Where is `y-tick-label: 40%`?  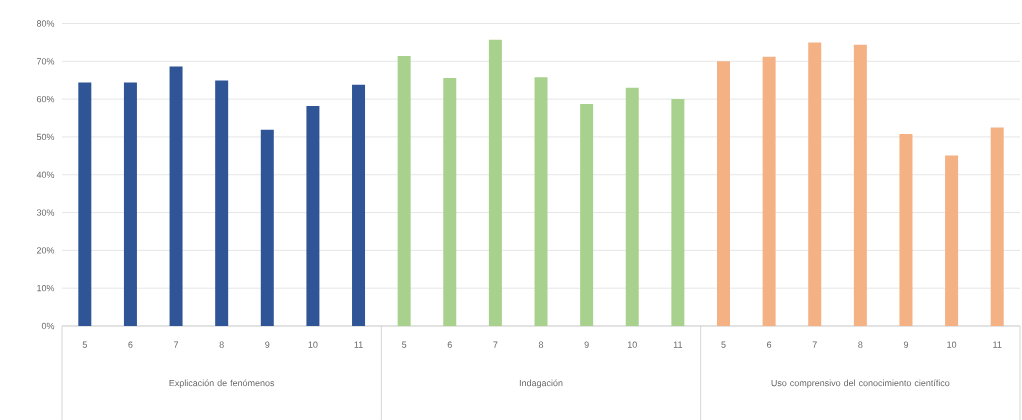 y-tick-label: 40% is located at coordinates (45, 174).